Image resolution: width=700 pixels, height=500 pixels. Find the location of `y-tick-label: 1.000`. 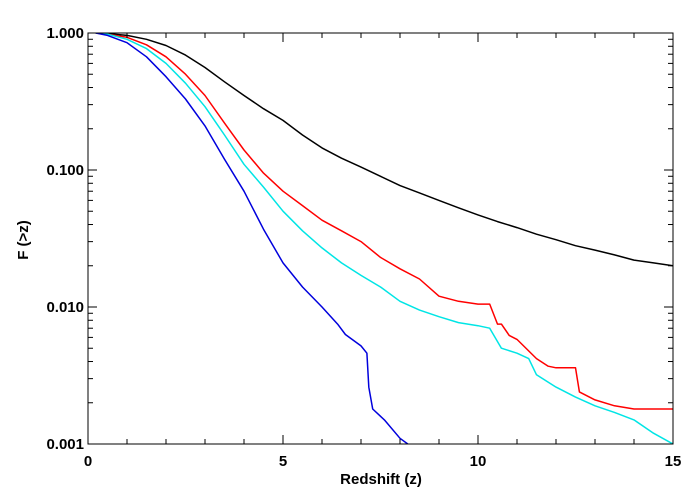

y-tick-label: 1.000 is located at coordinates (65, 33).